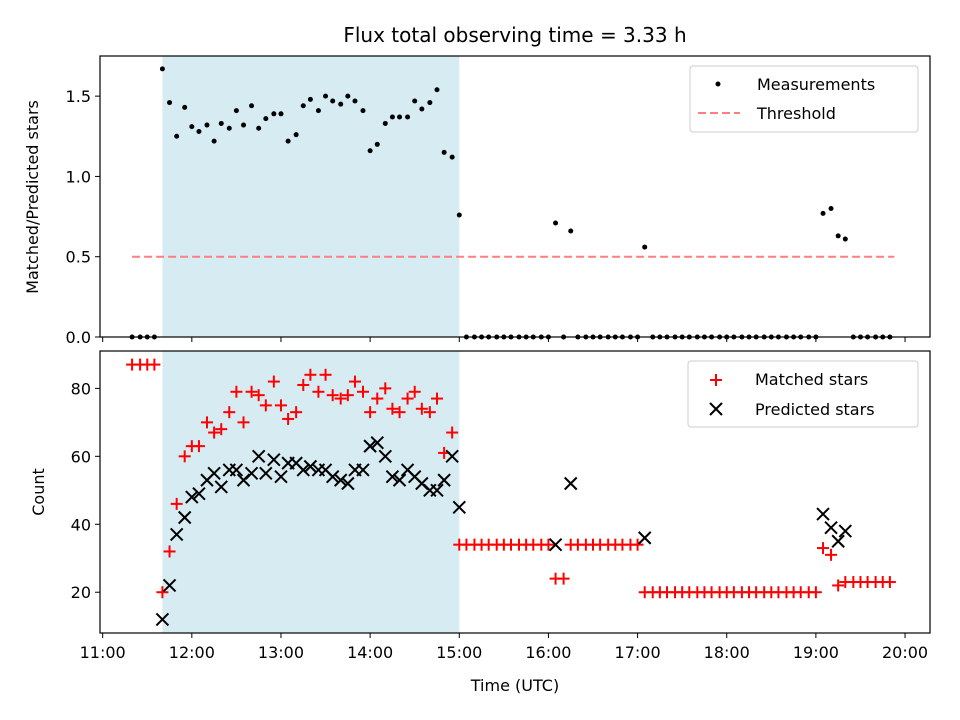  What do you see at coordinates (78, 257) in the screenshot?
I see `y-tick-label: 0.5` at bounding box center [78, 257].